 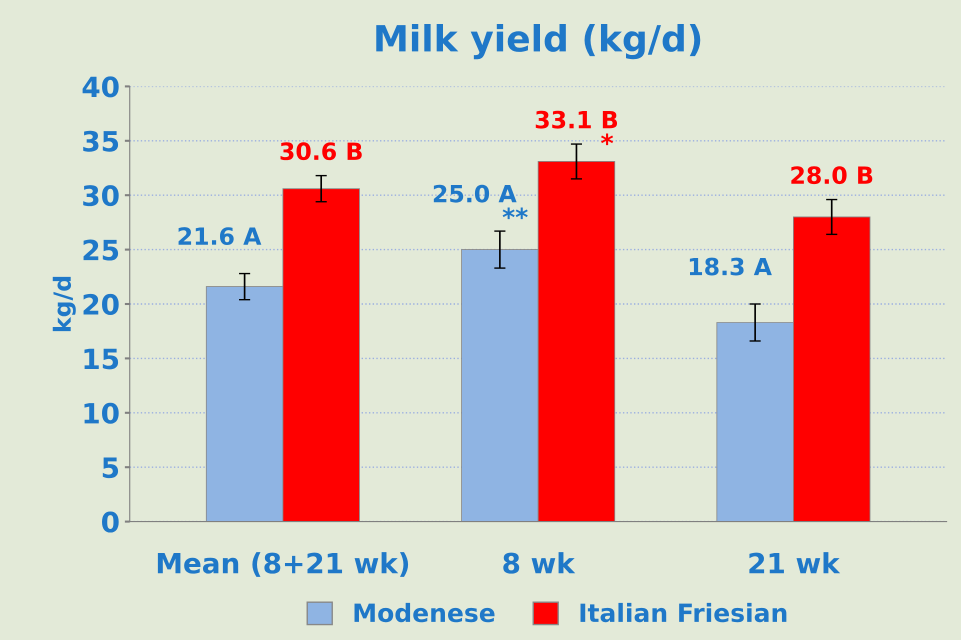 What do you see at coordinates (731, 267) in the screenshot?
I see `data-label: 18.3 A` at bounding box center [731, 267].